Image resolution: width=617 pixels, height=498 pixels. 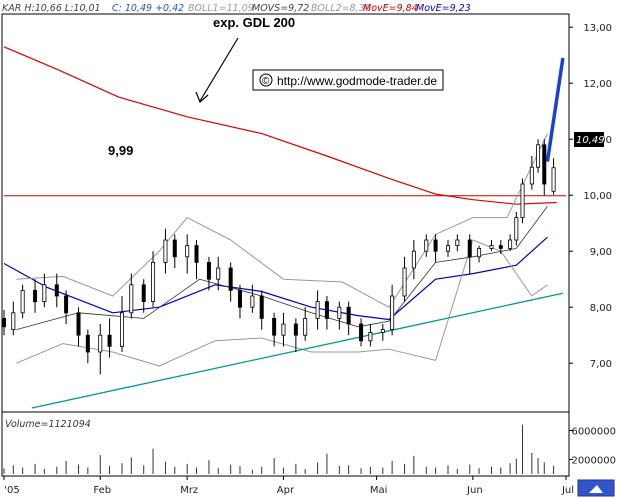 What do you see at coordinates (474, 490) in the screenshot?
I see `time-tick-label: Jun` at bounding box center [474, 490].